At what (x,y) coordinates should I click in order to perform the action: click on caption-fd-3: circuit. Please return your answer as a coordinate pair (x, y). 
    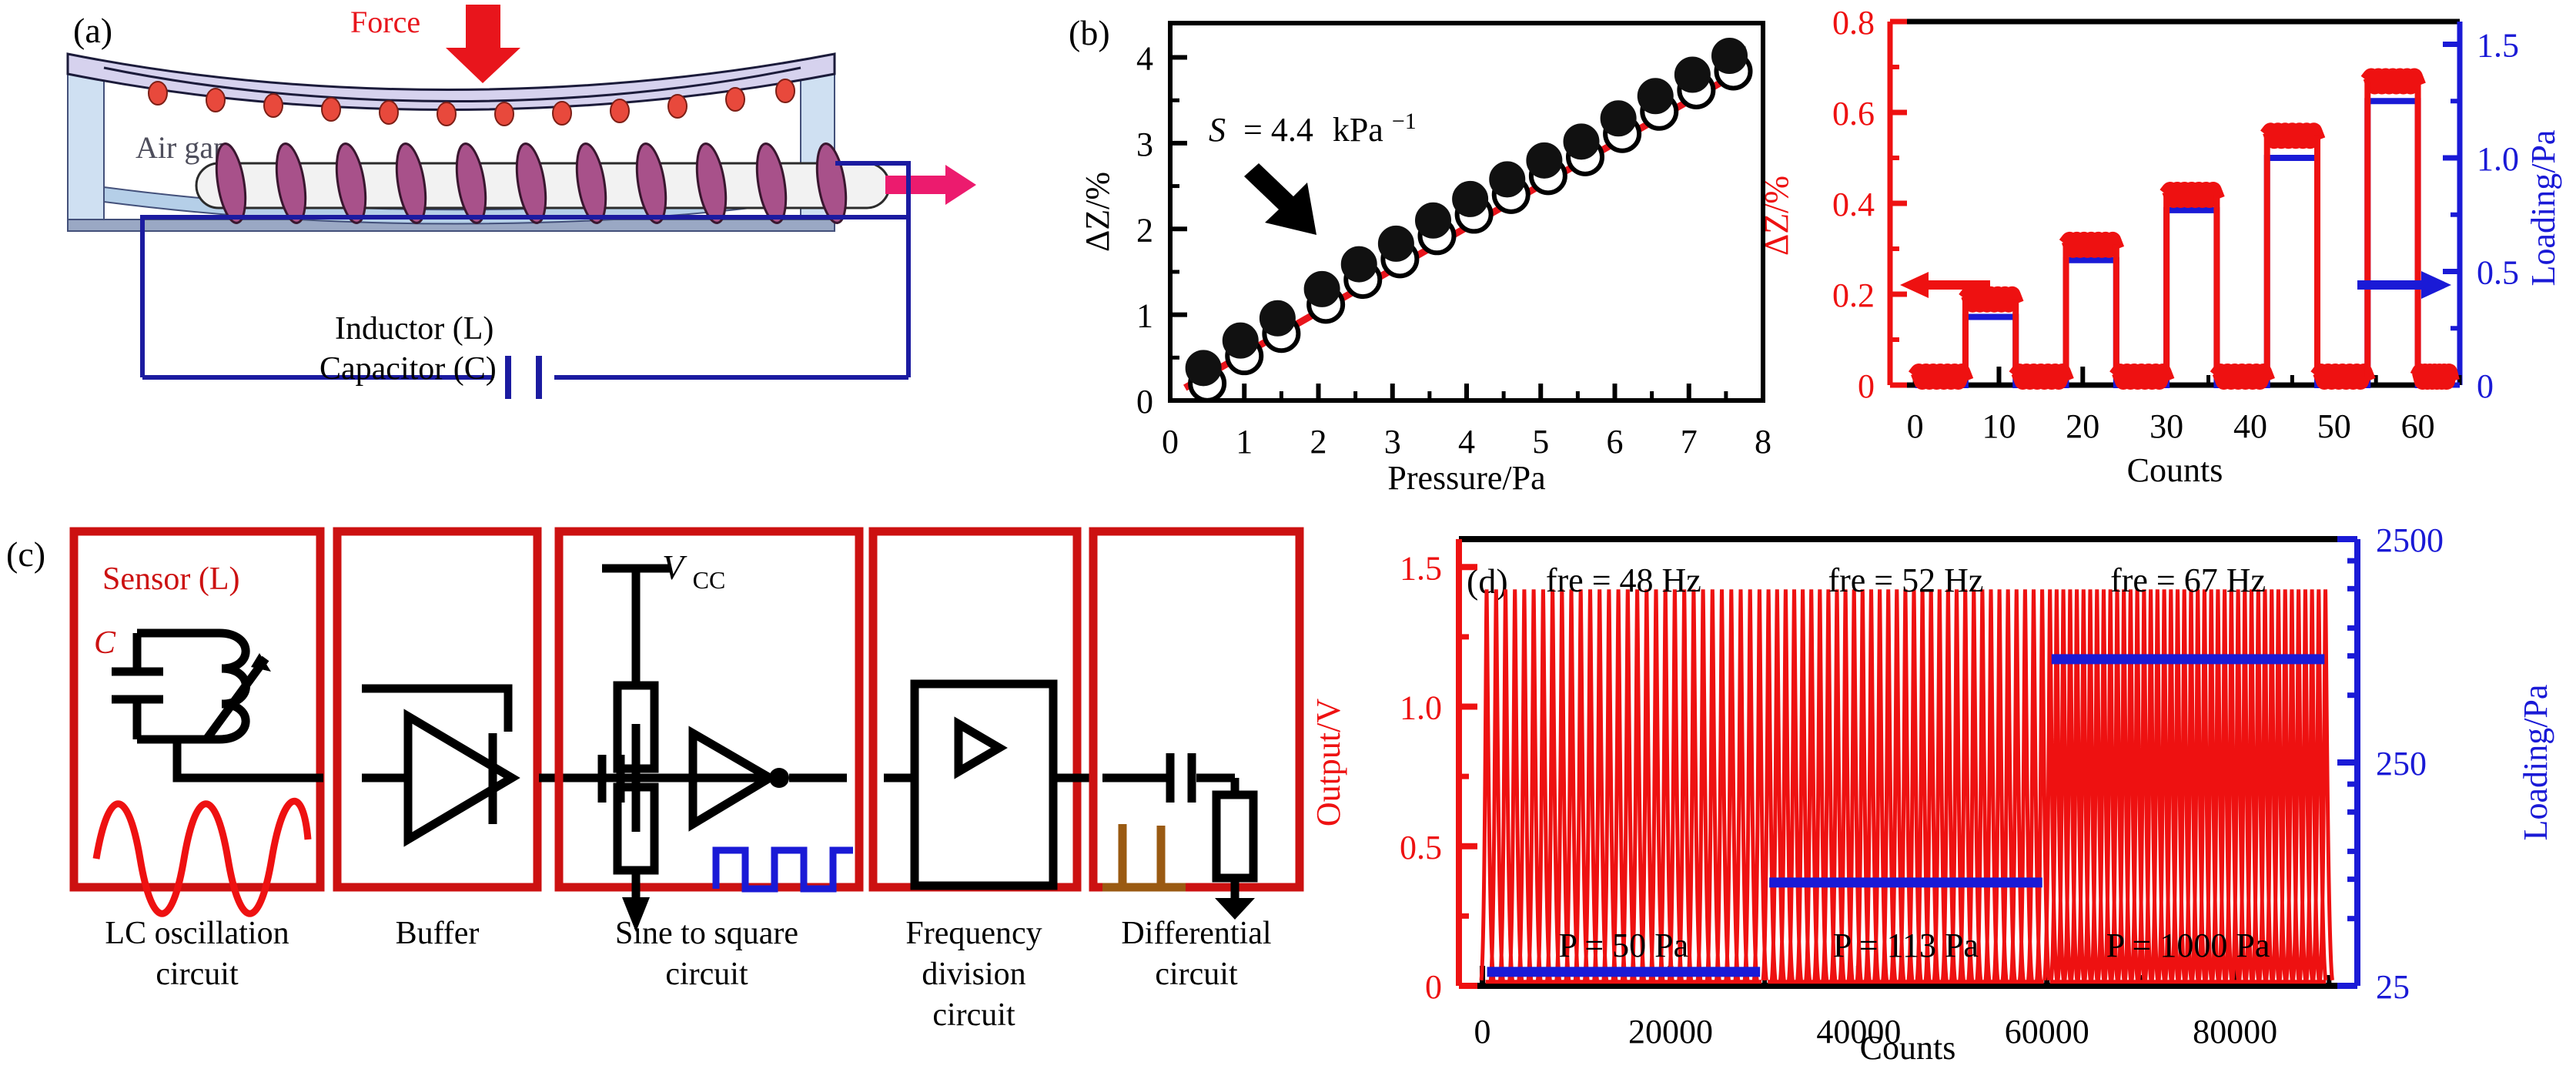
    Looking at the image, I should click on (973, 1015).